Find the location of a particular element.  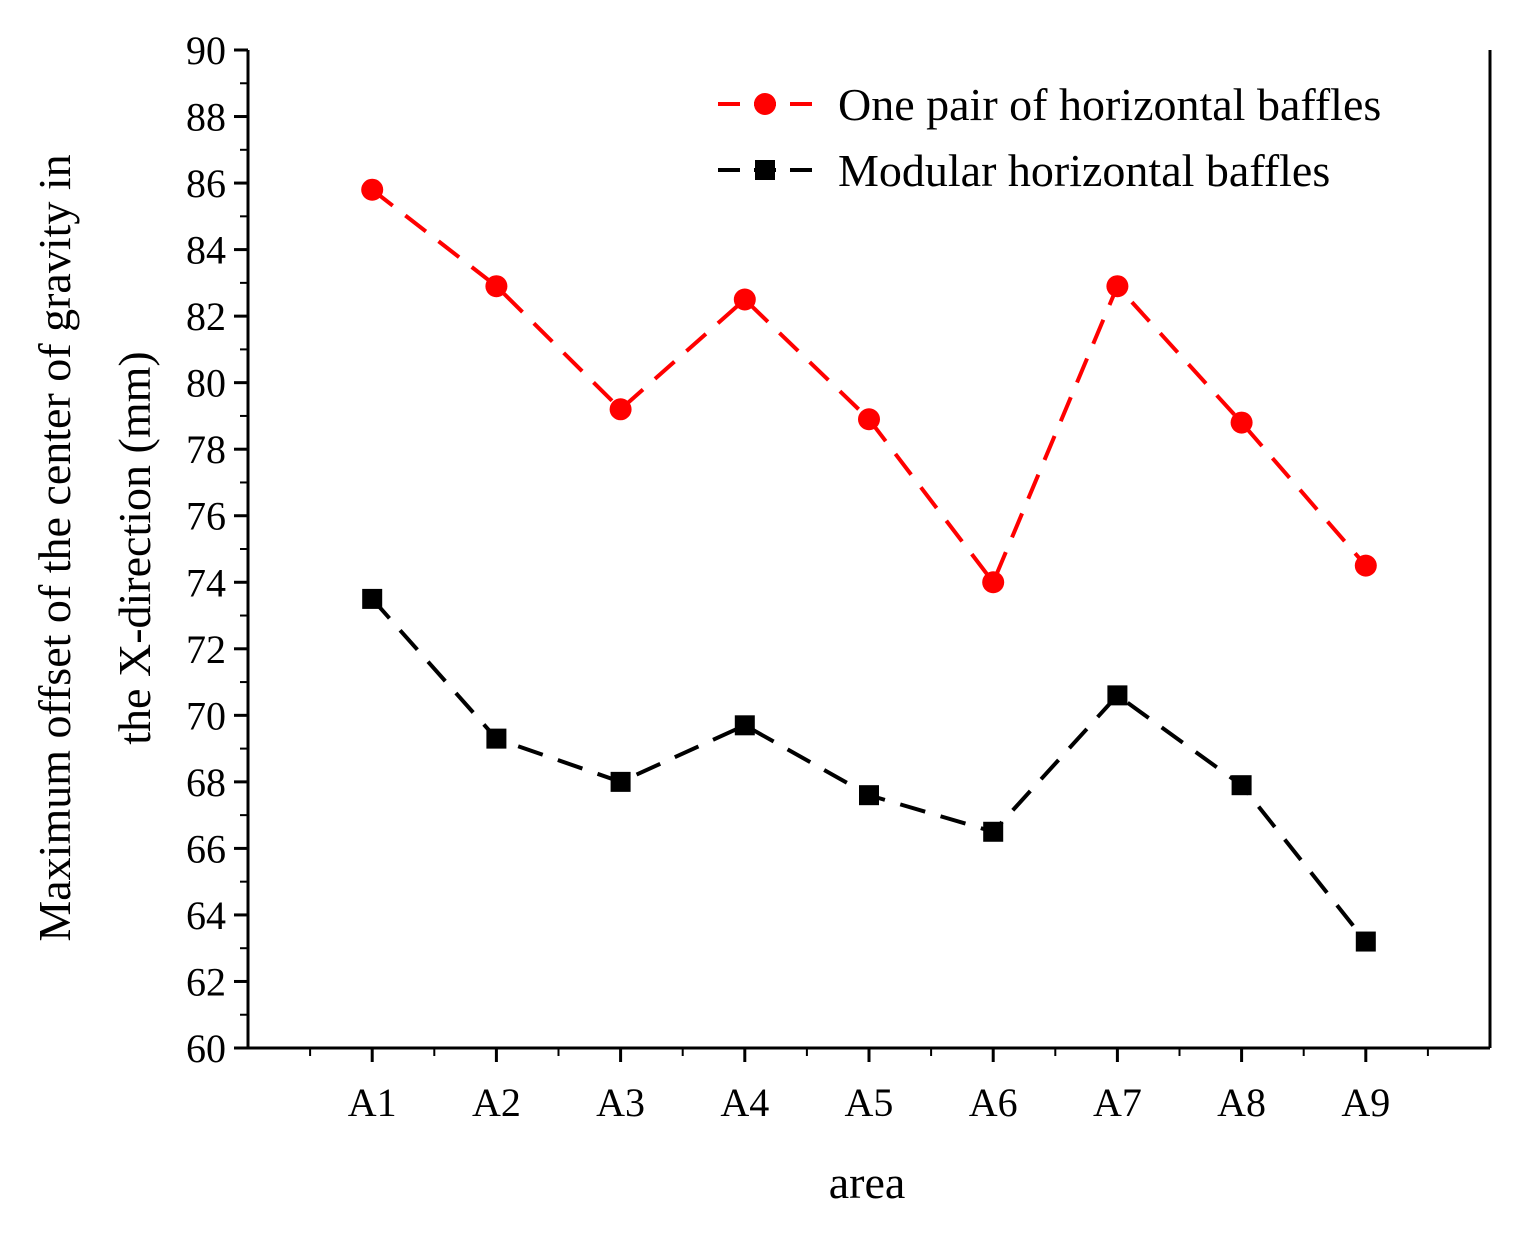

series-2-point-A8 is located at coordinates (1241, 785).